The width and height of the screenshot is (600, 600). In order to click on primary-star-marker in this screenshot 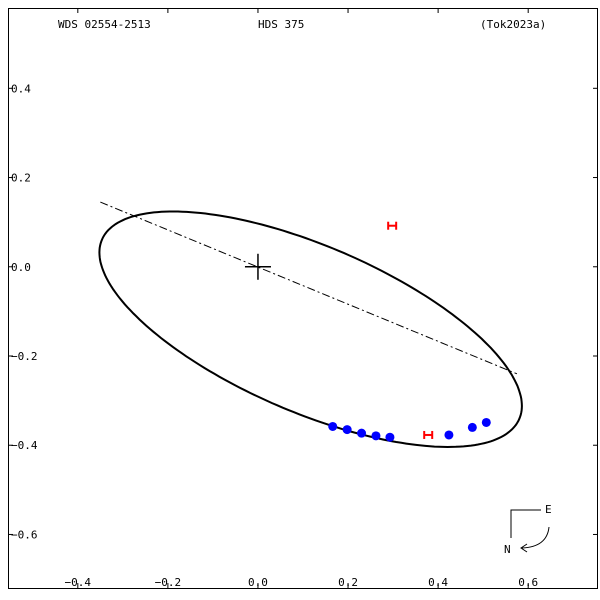, I will do `click(257, 266)`.